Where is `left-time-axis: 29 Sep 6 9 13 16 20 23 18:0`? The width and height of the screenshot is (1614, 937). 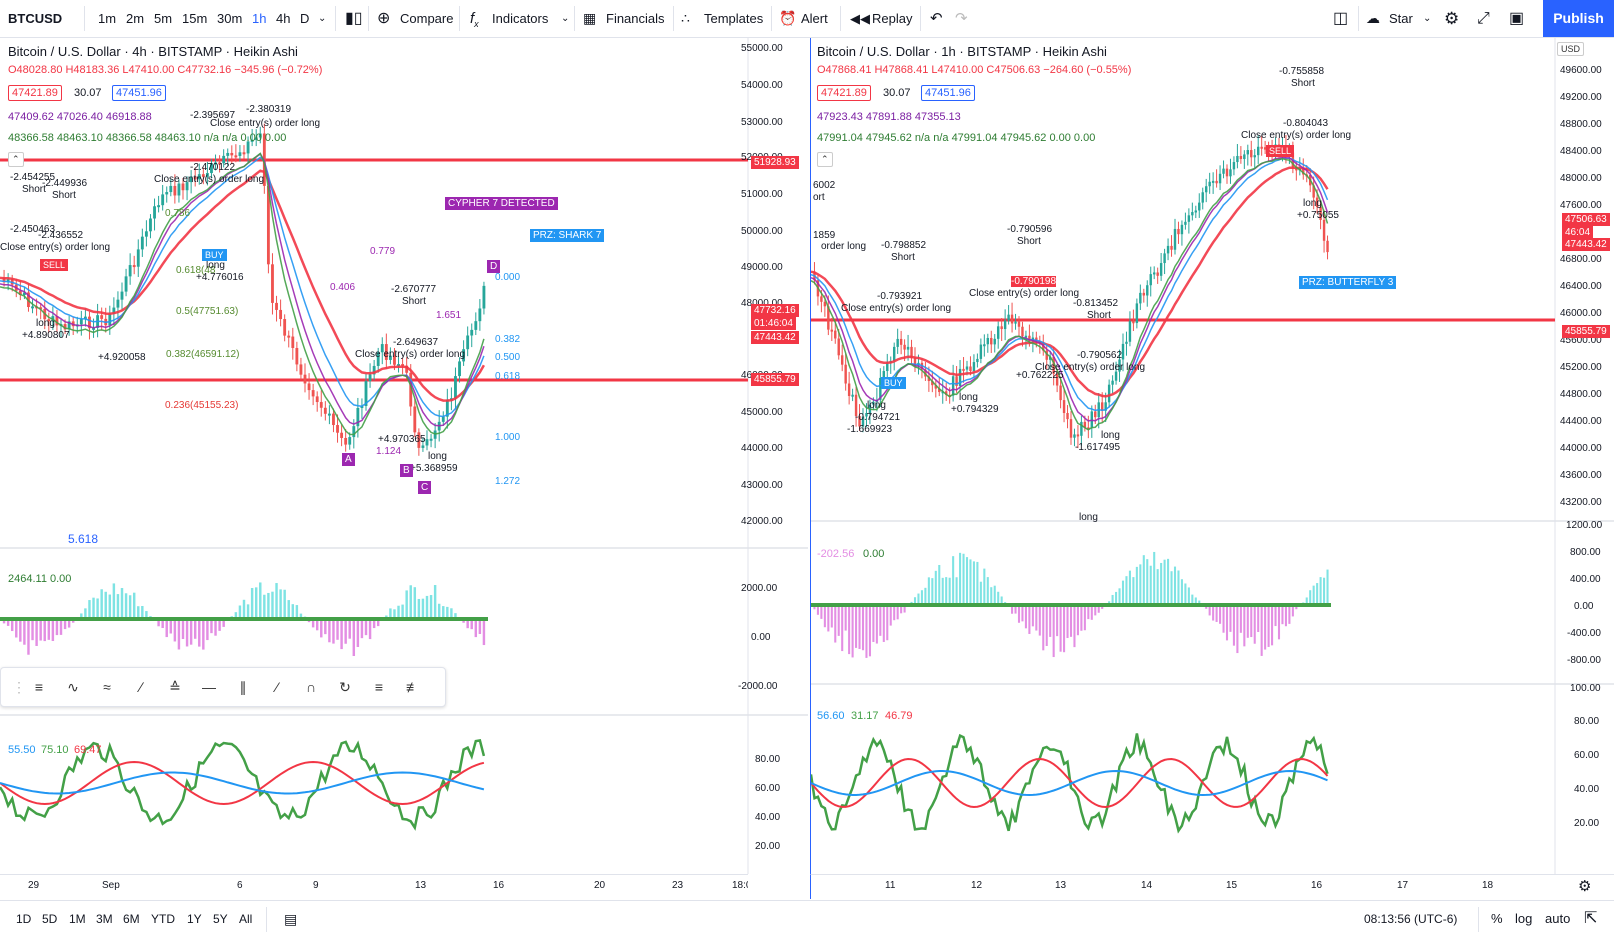 left-time-axis: 29 Sep 6 9 13 16 20 23 18:0 is located at coordinates (374, 886).